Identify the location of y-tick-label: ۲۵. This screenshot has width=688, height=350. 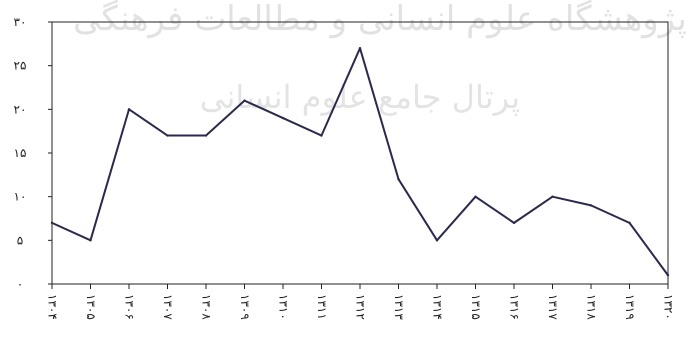
(20, 66).